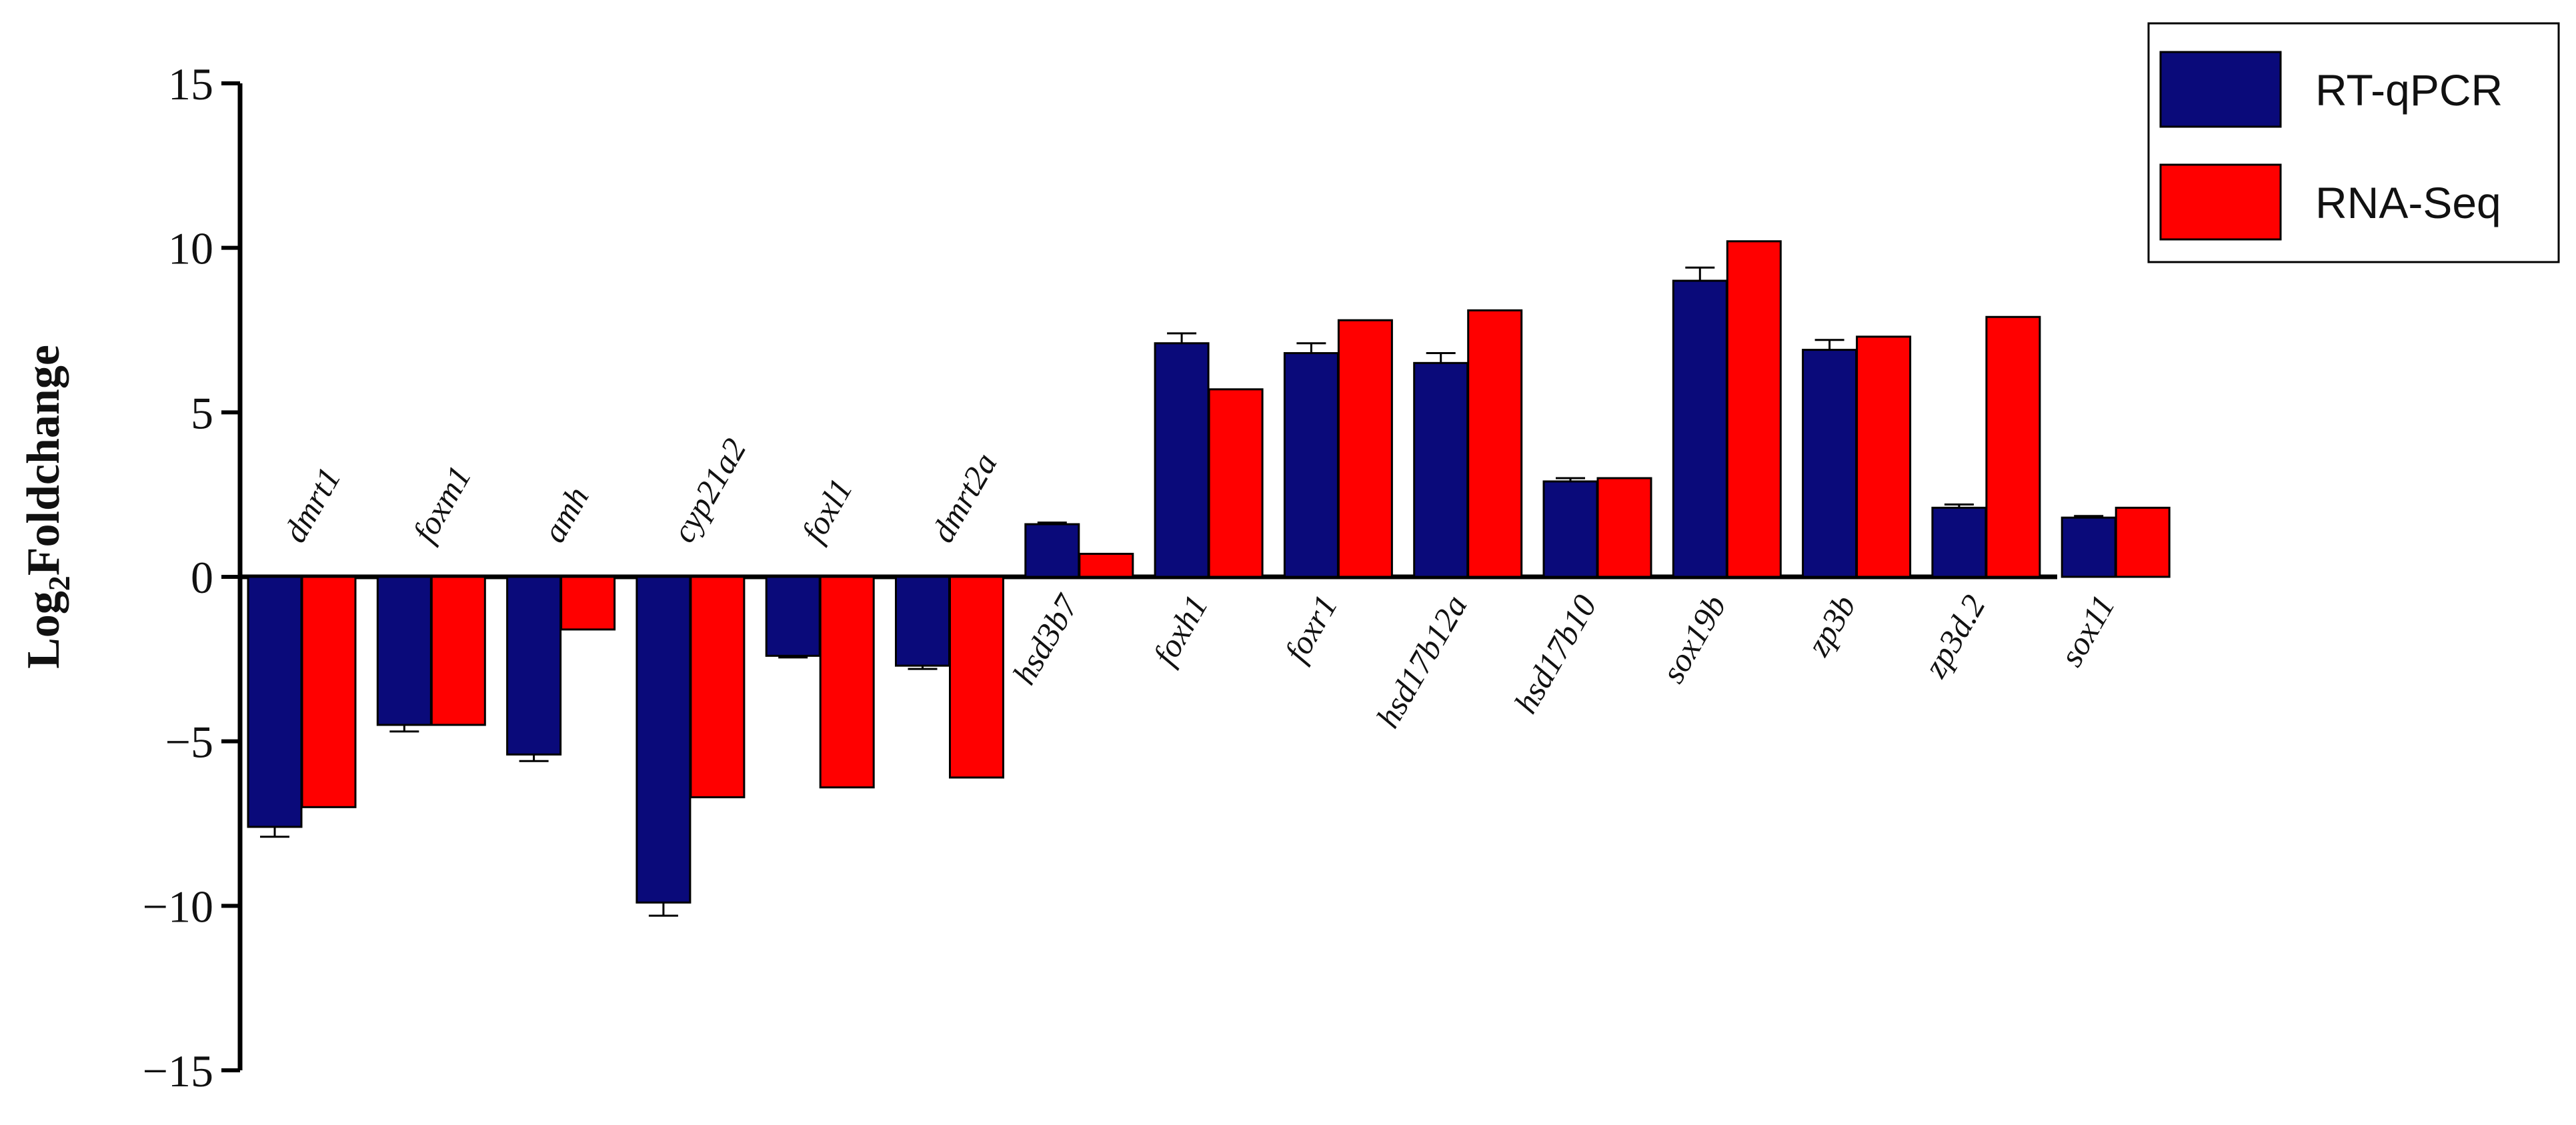  Describe the element at coordinates (2353, 142) in the screenshot. I see `legend: RT-qPCR RNA-Seq` at that location.